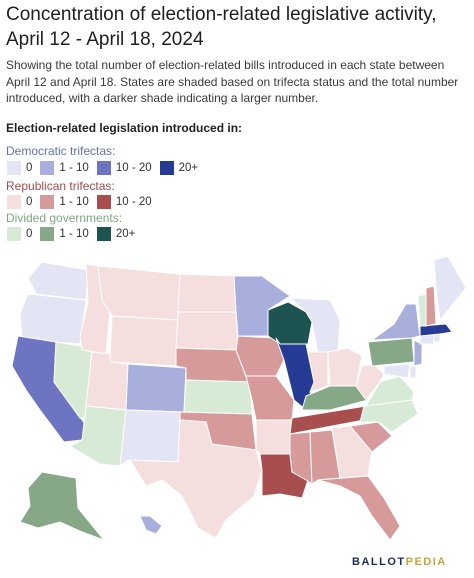 The height and width of the screenshot is (578, 474). I want to click on legend-item-divided: 1 - 10, so click(64, 234).